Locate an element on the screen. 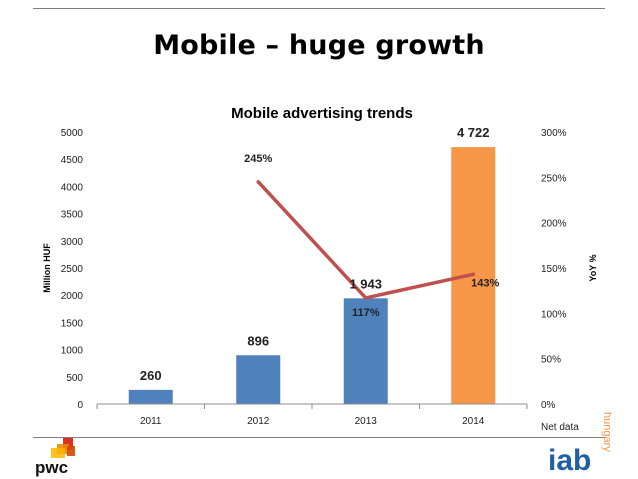  bar-2013 is located at coordinates (365, 351).